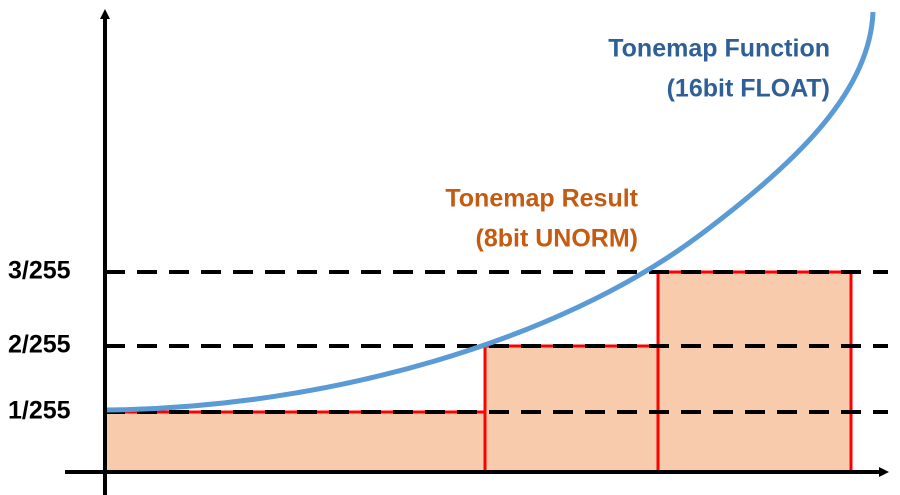  What do you see at coordinates (557, 239) in the screenshot?
I see `result-subtitle: (8bit UNORM)` at bounding box center [557, 239].